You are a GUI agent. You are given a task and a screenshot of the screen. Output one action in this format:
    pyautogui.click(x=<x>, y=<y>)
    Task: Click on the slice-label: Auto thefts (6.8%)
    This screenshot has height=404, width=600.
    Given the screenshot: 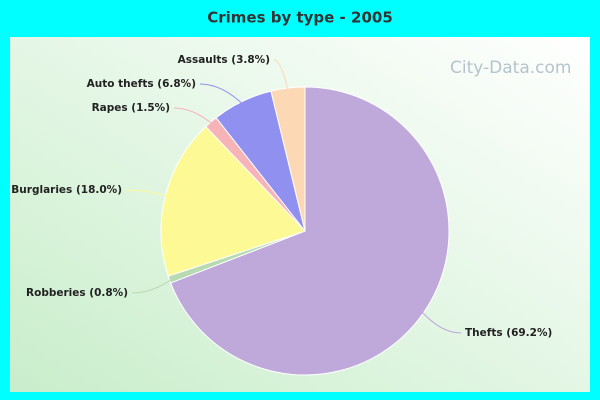 What is the action you would take?
    pyautogui.click(x=141, y=84)
    